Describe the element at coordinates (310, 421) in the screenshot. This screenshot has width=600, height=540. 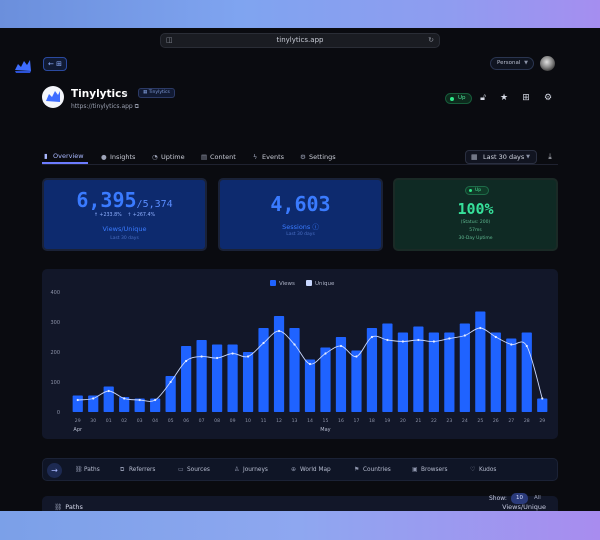
I see `x-tick-label: 14` at that location.